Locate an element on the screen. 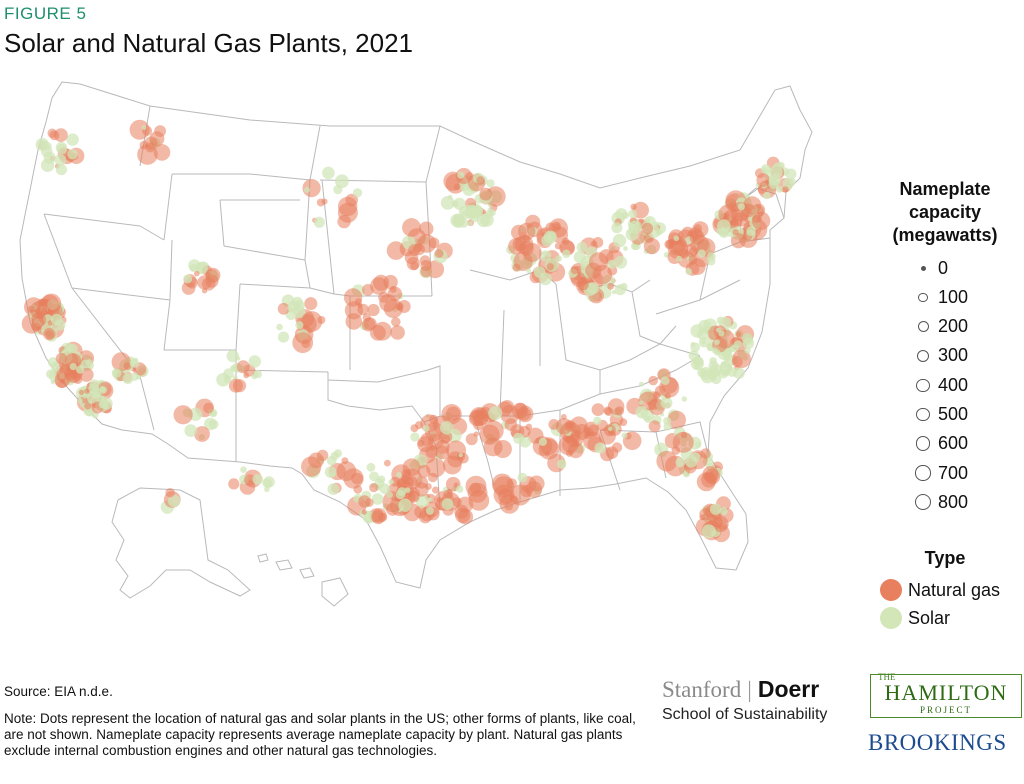 This screenshot has height=784, width=1024. legend-size-label: 100 is located at coordinates (953, 296).